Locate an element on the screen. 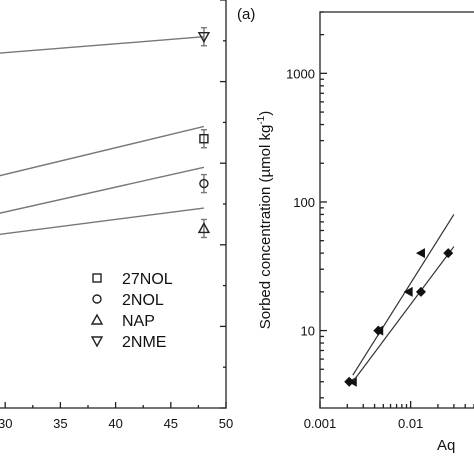  fit-line-2nme is located at coordinates (102, 45).